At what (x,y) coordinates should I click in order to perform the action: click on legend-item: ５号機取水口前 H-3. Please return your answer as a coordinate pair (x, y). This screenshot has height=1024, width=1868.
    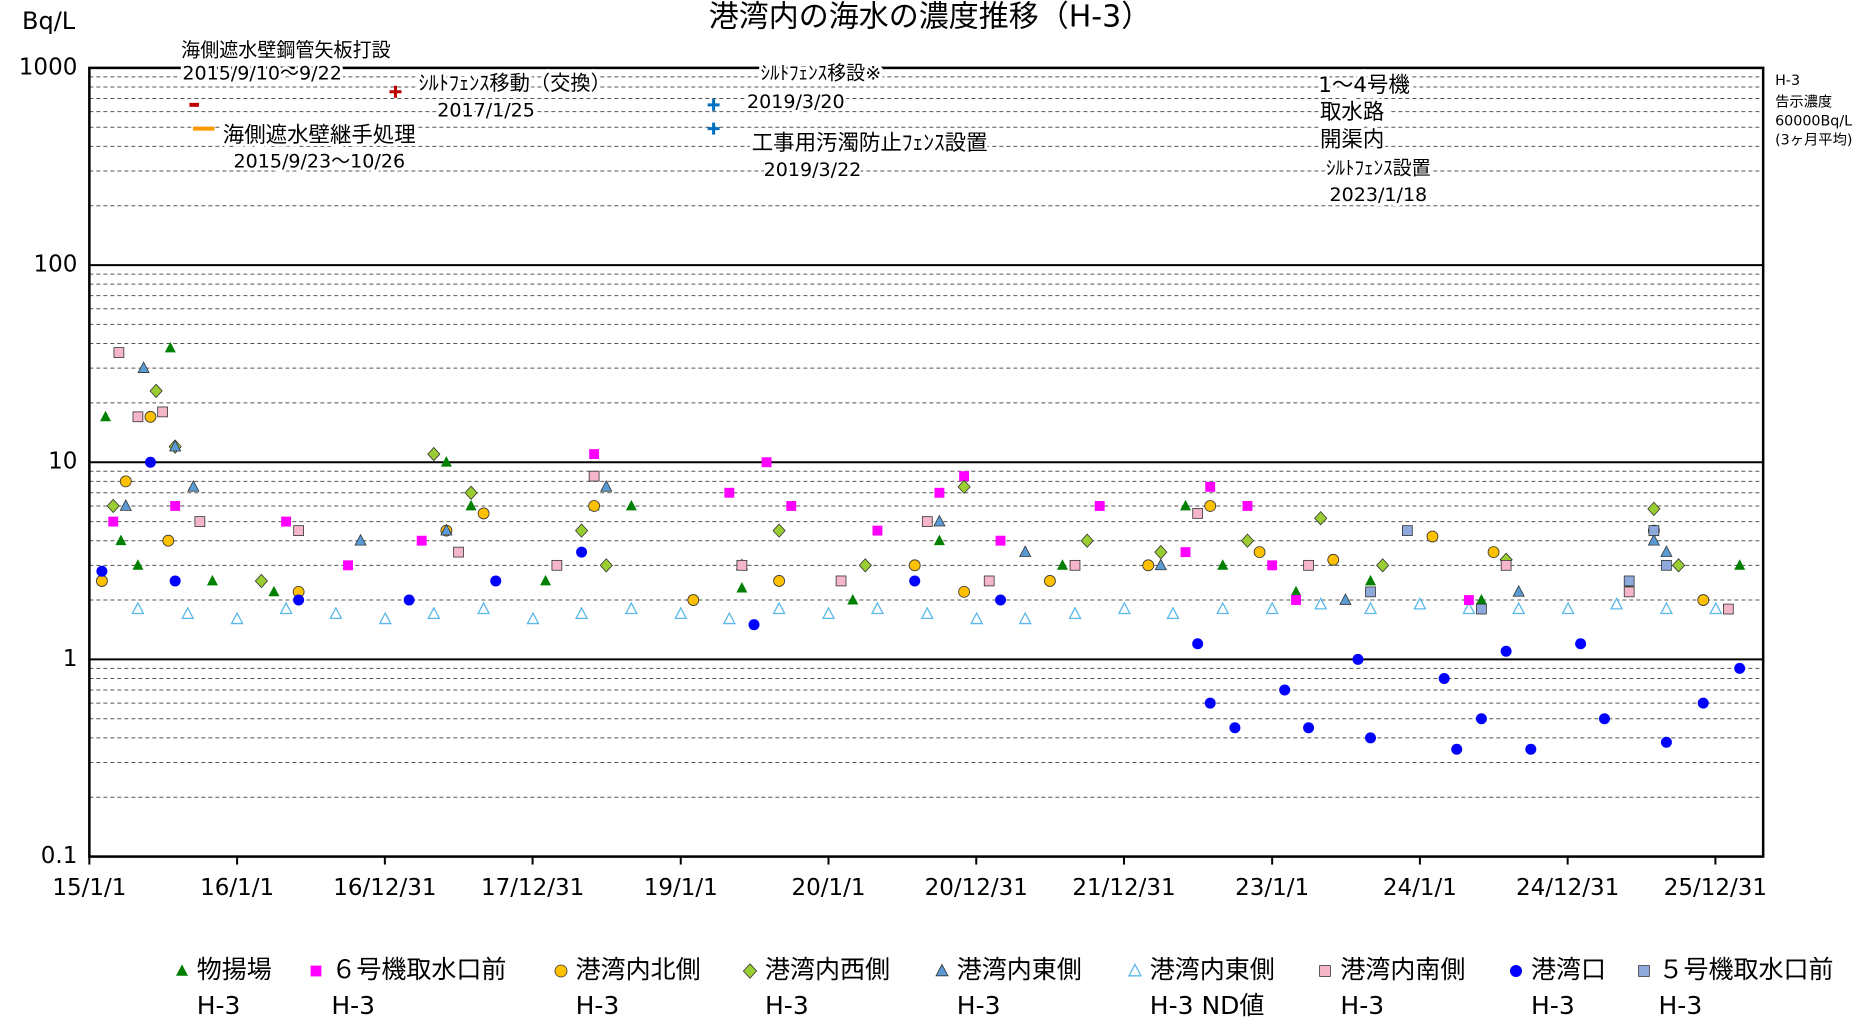
    Looking at the image, I should click on (1734, 988).